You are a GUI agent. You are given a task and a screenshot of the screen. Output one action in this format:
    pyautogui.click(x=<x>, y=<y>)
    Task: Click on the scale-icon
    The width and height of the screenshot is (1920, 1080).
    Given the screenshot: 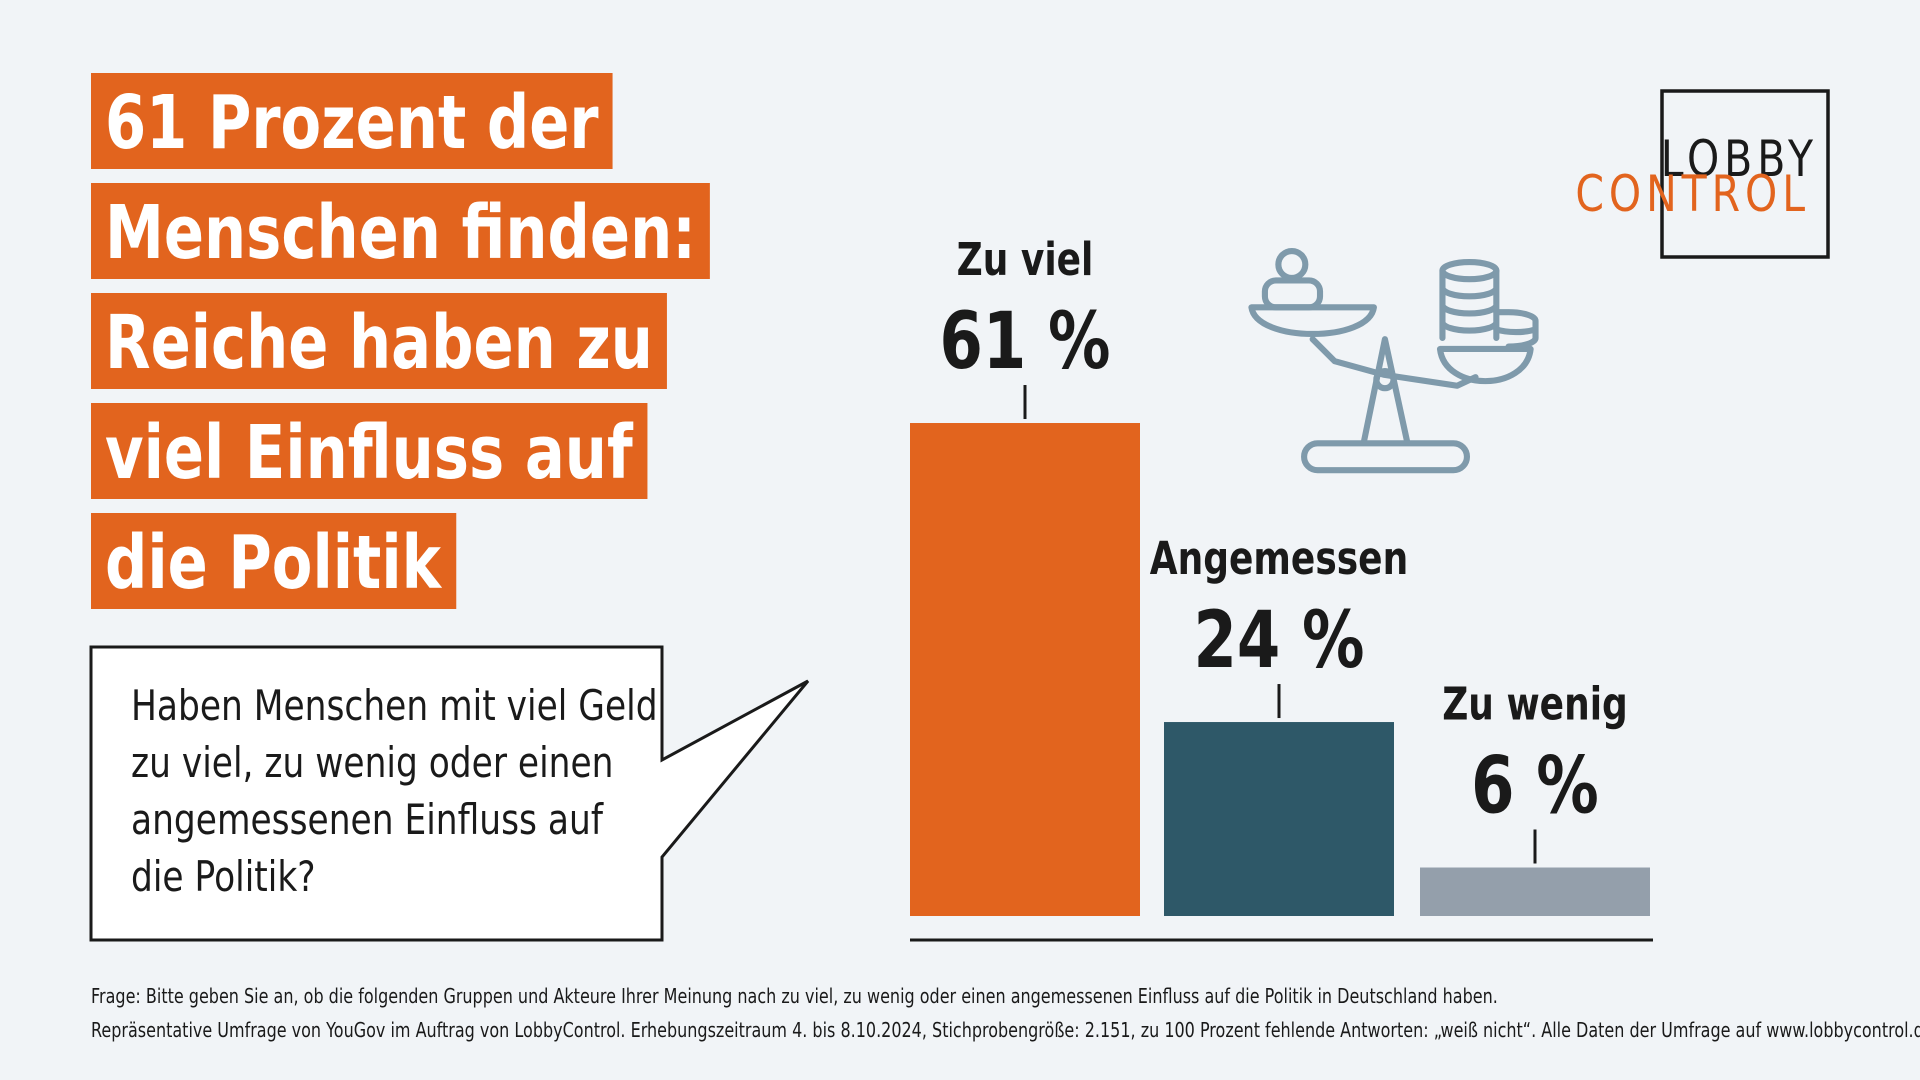 What is the action you would take?
    pyautogui.click(x=1393, y=360)
    